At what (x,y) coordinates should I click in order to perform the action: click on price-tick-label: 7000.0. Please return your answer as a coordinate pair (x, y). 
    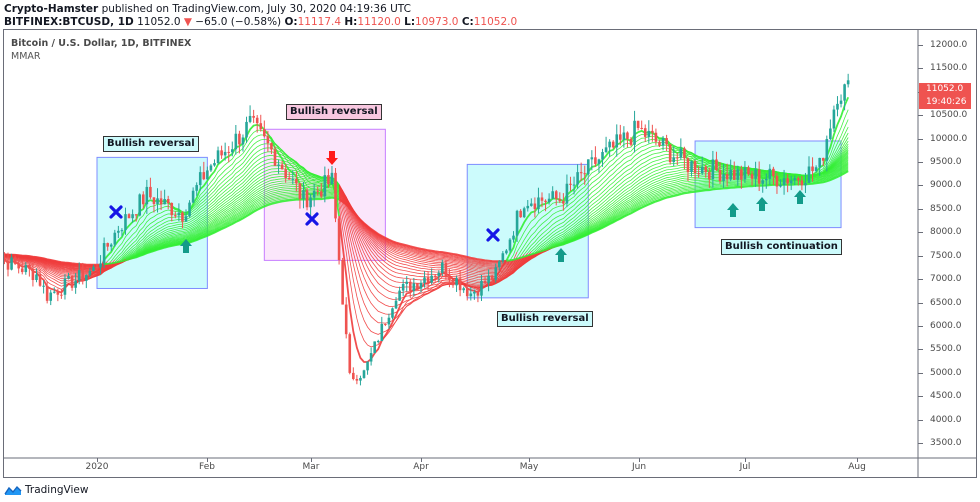
    Looking at the image, I should click on (946, 279).